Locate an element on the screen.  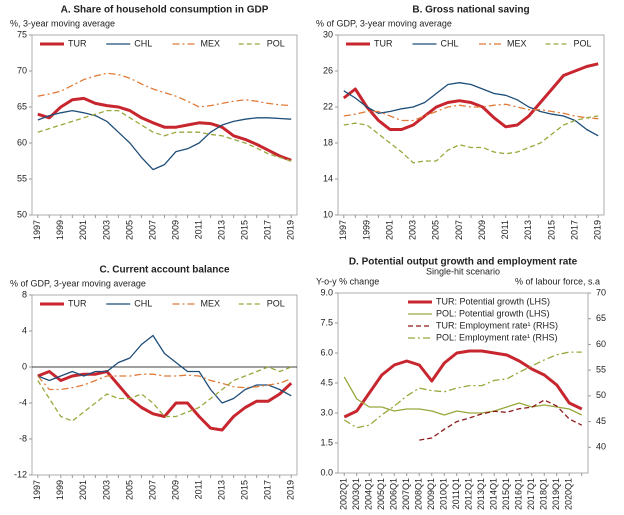
x-tick-label: 2014Q1 is located at coordinates (494, 494).